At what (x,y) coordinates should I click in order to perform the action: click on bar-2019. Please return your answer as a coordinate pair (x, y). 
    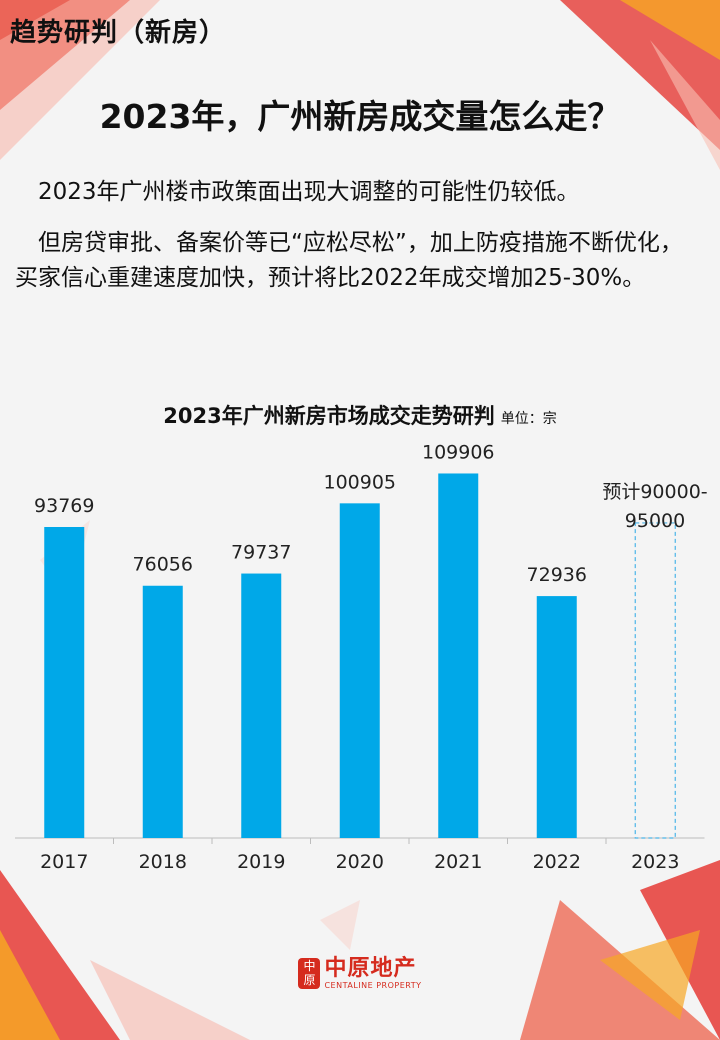
    Looking at the image, I should click on (261, 705).